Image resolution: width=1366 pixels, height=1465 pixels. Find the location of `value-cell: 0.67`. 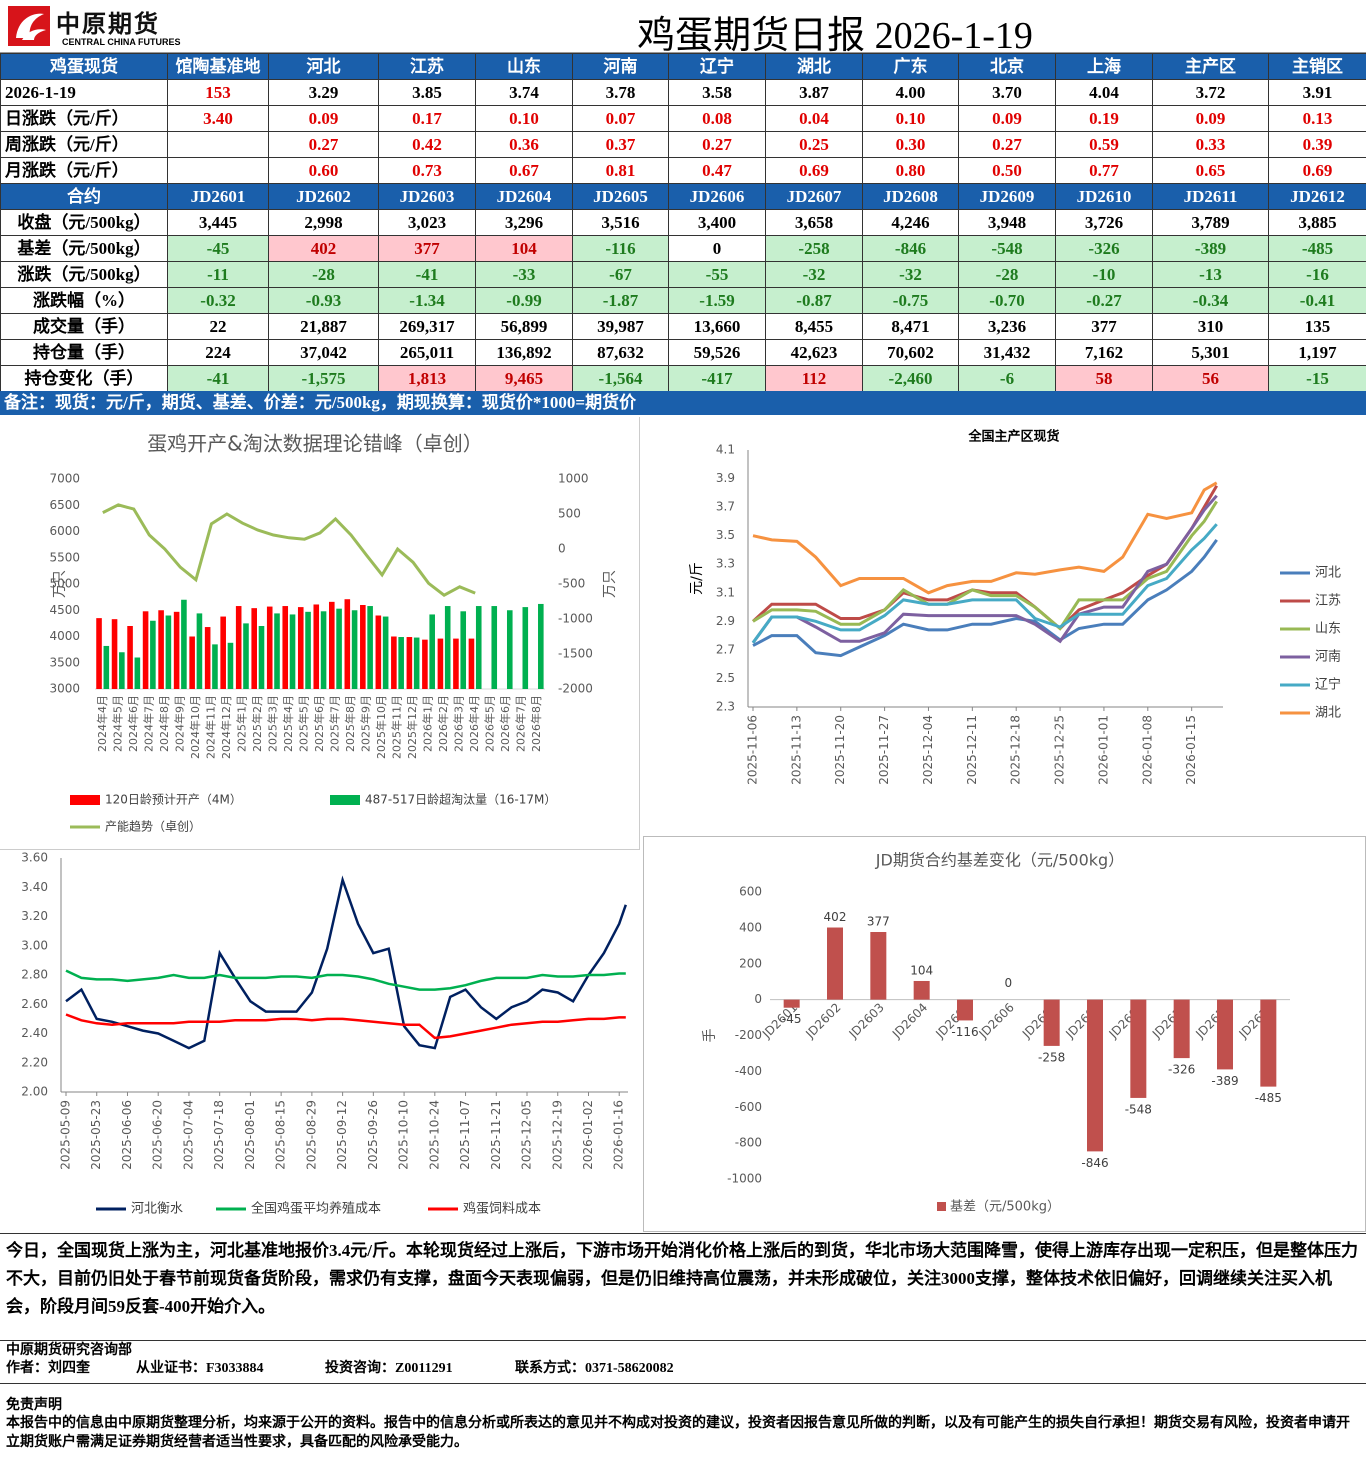

value-cell: 0.67 is located at coordinates (524, 170).